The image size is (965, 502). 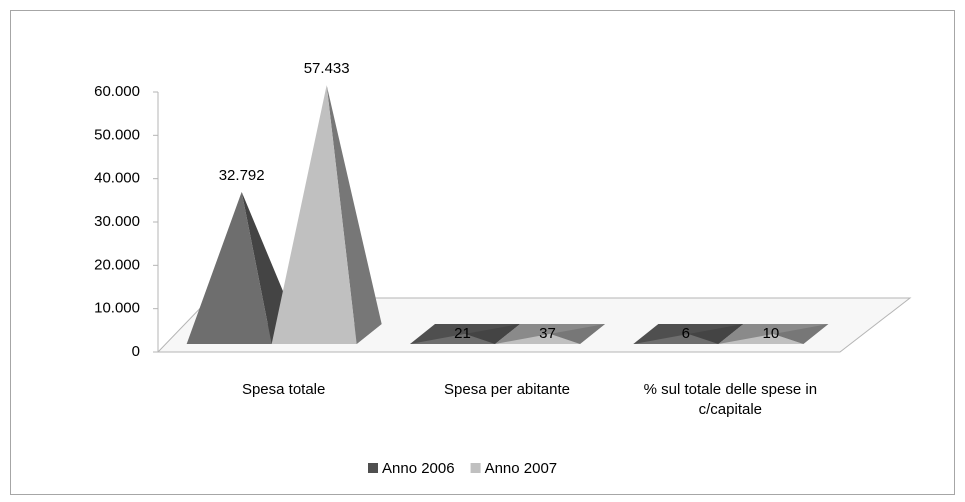 I want to click on y-tick-label: 10.000, so click(x=117, y=308).